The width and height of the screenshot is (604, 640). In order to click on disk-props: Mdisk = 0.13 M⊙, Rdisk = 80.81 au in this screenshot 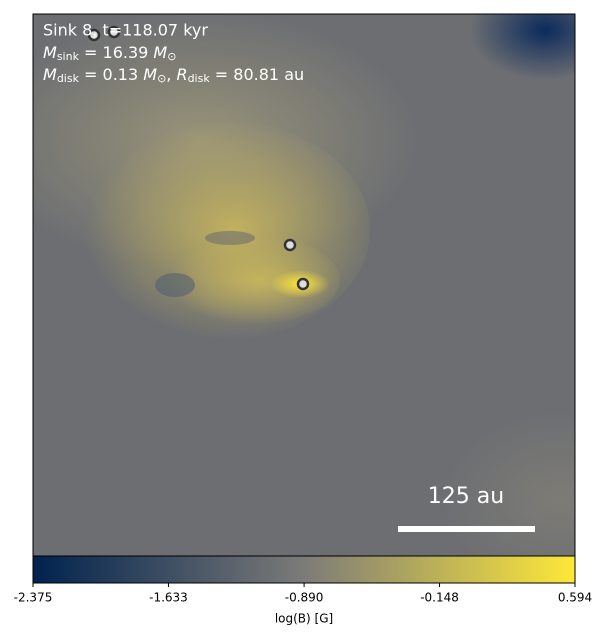, I will do `click(173, 75)`.